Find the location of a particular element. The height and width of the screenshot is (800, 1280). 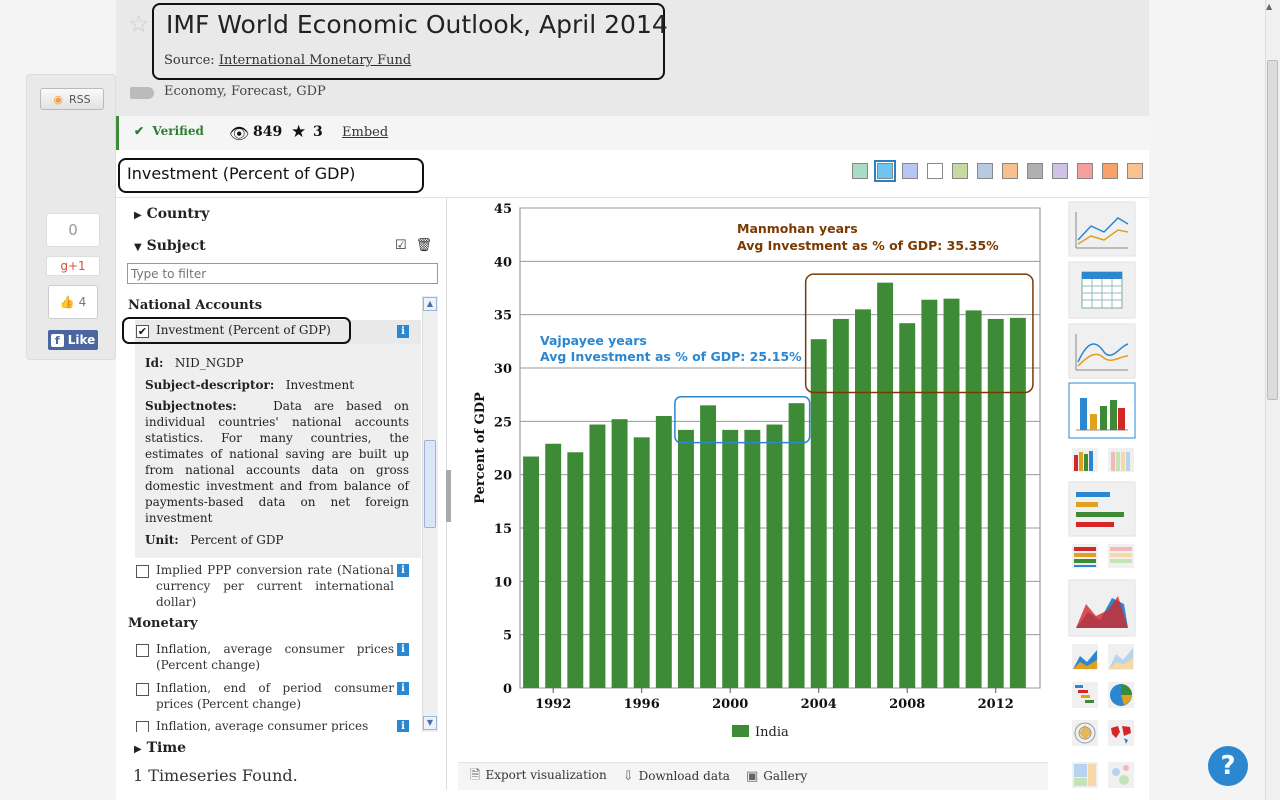

subject-section-toggle: ▼ Subject is located at coordinates (170, 246).